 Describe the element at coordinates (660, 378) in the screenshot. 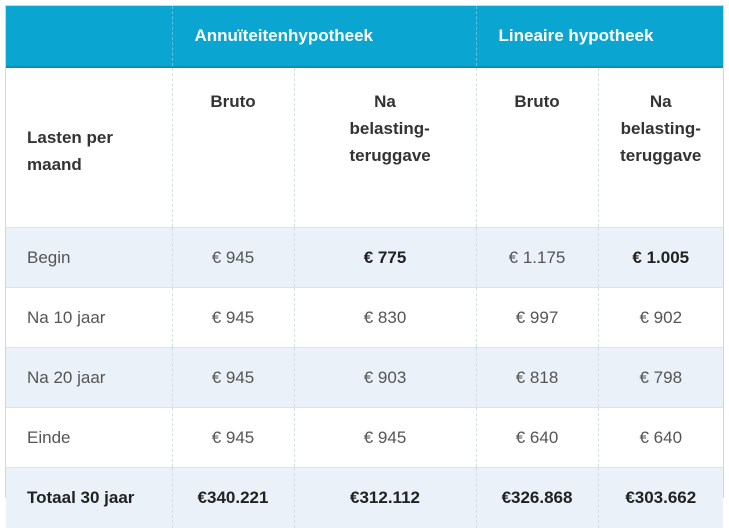

I see `cell-linear-net: € 798` at that location.